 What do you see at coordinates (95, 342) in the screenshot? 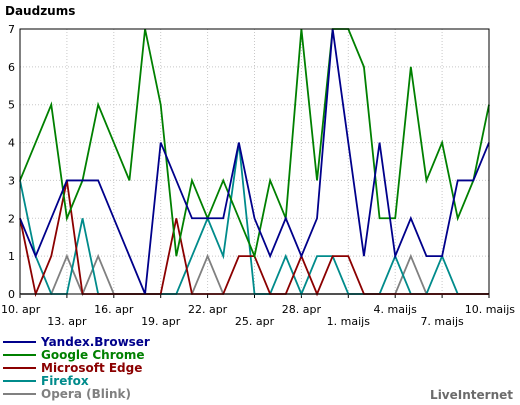
I see `legend-label: Yandex.Browser` at bounding box center [95, 342].